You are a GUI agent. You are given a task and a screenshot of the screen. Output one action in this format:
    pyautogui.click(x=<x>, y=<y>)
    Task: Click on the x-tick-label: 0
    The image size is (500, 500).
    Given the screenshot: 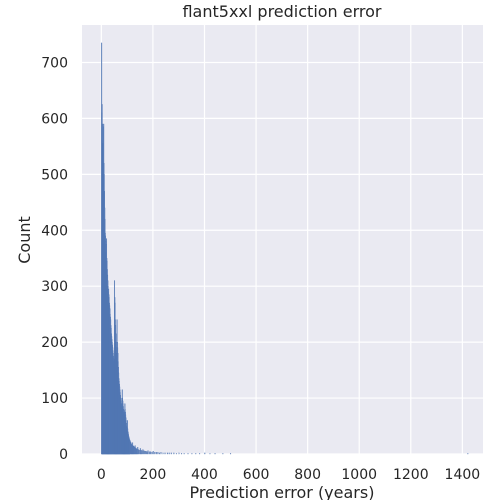 What is the action you would take?
    pyautogui.click(x=101, y=475)
    